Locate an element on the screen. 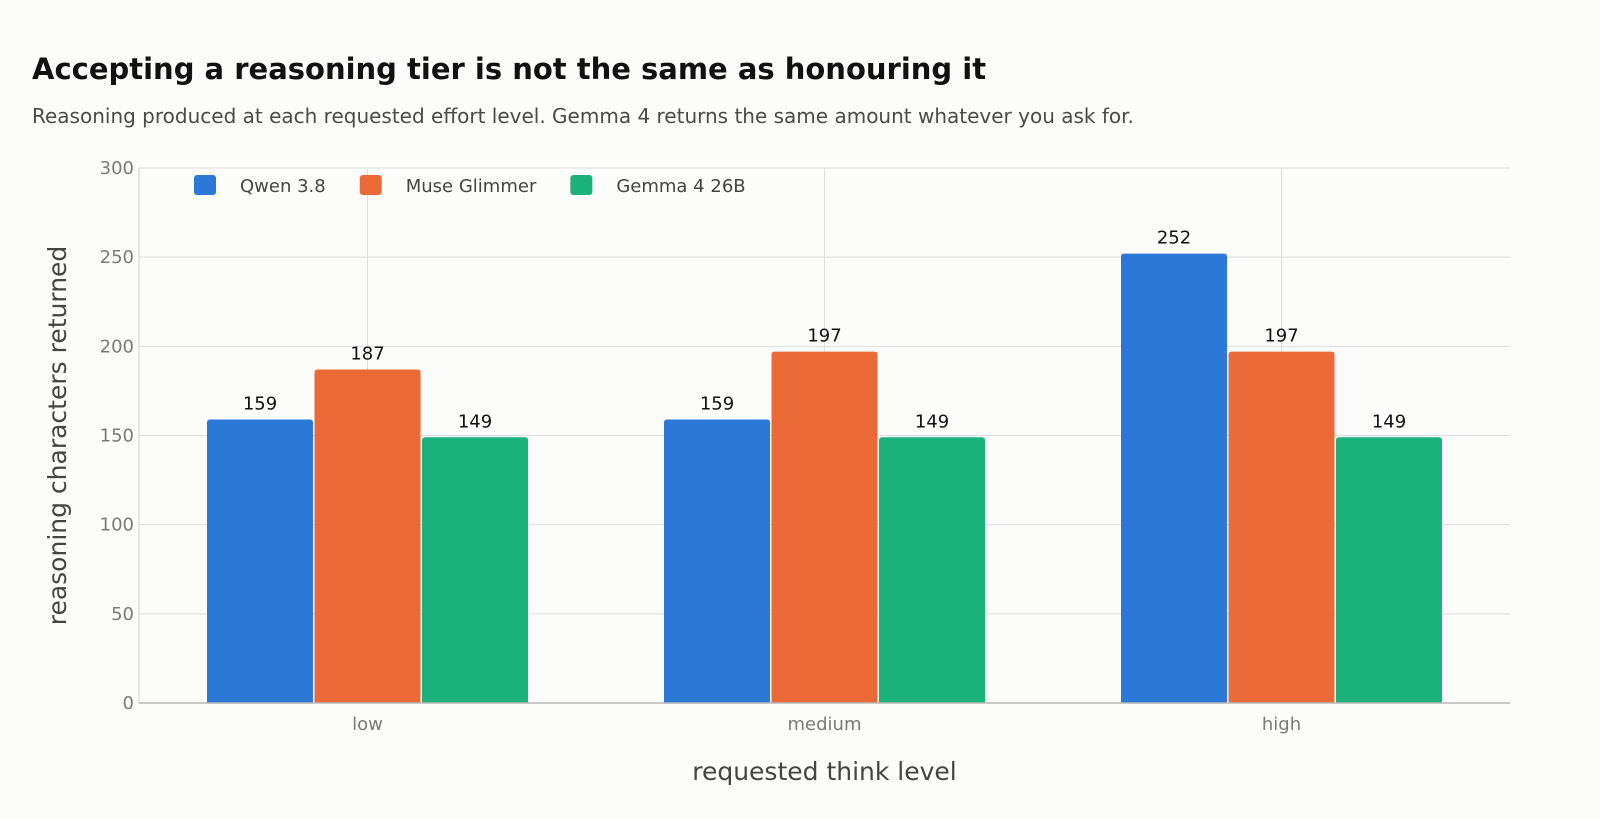 The width and height of the screenshot is (1600, 818). legend-item-qwen-3-8: Qwen 3.8 is located at coordinates (260, 186).